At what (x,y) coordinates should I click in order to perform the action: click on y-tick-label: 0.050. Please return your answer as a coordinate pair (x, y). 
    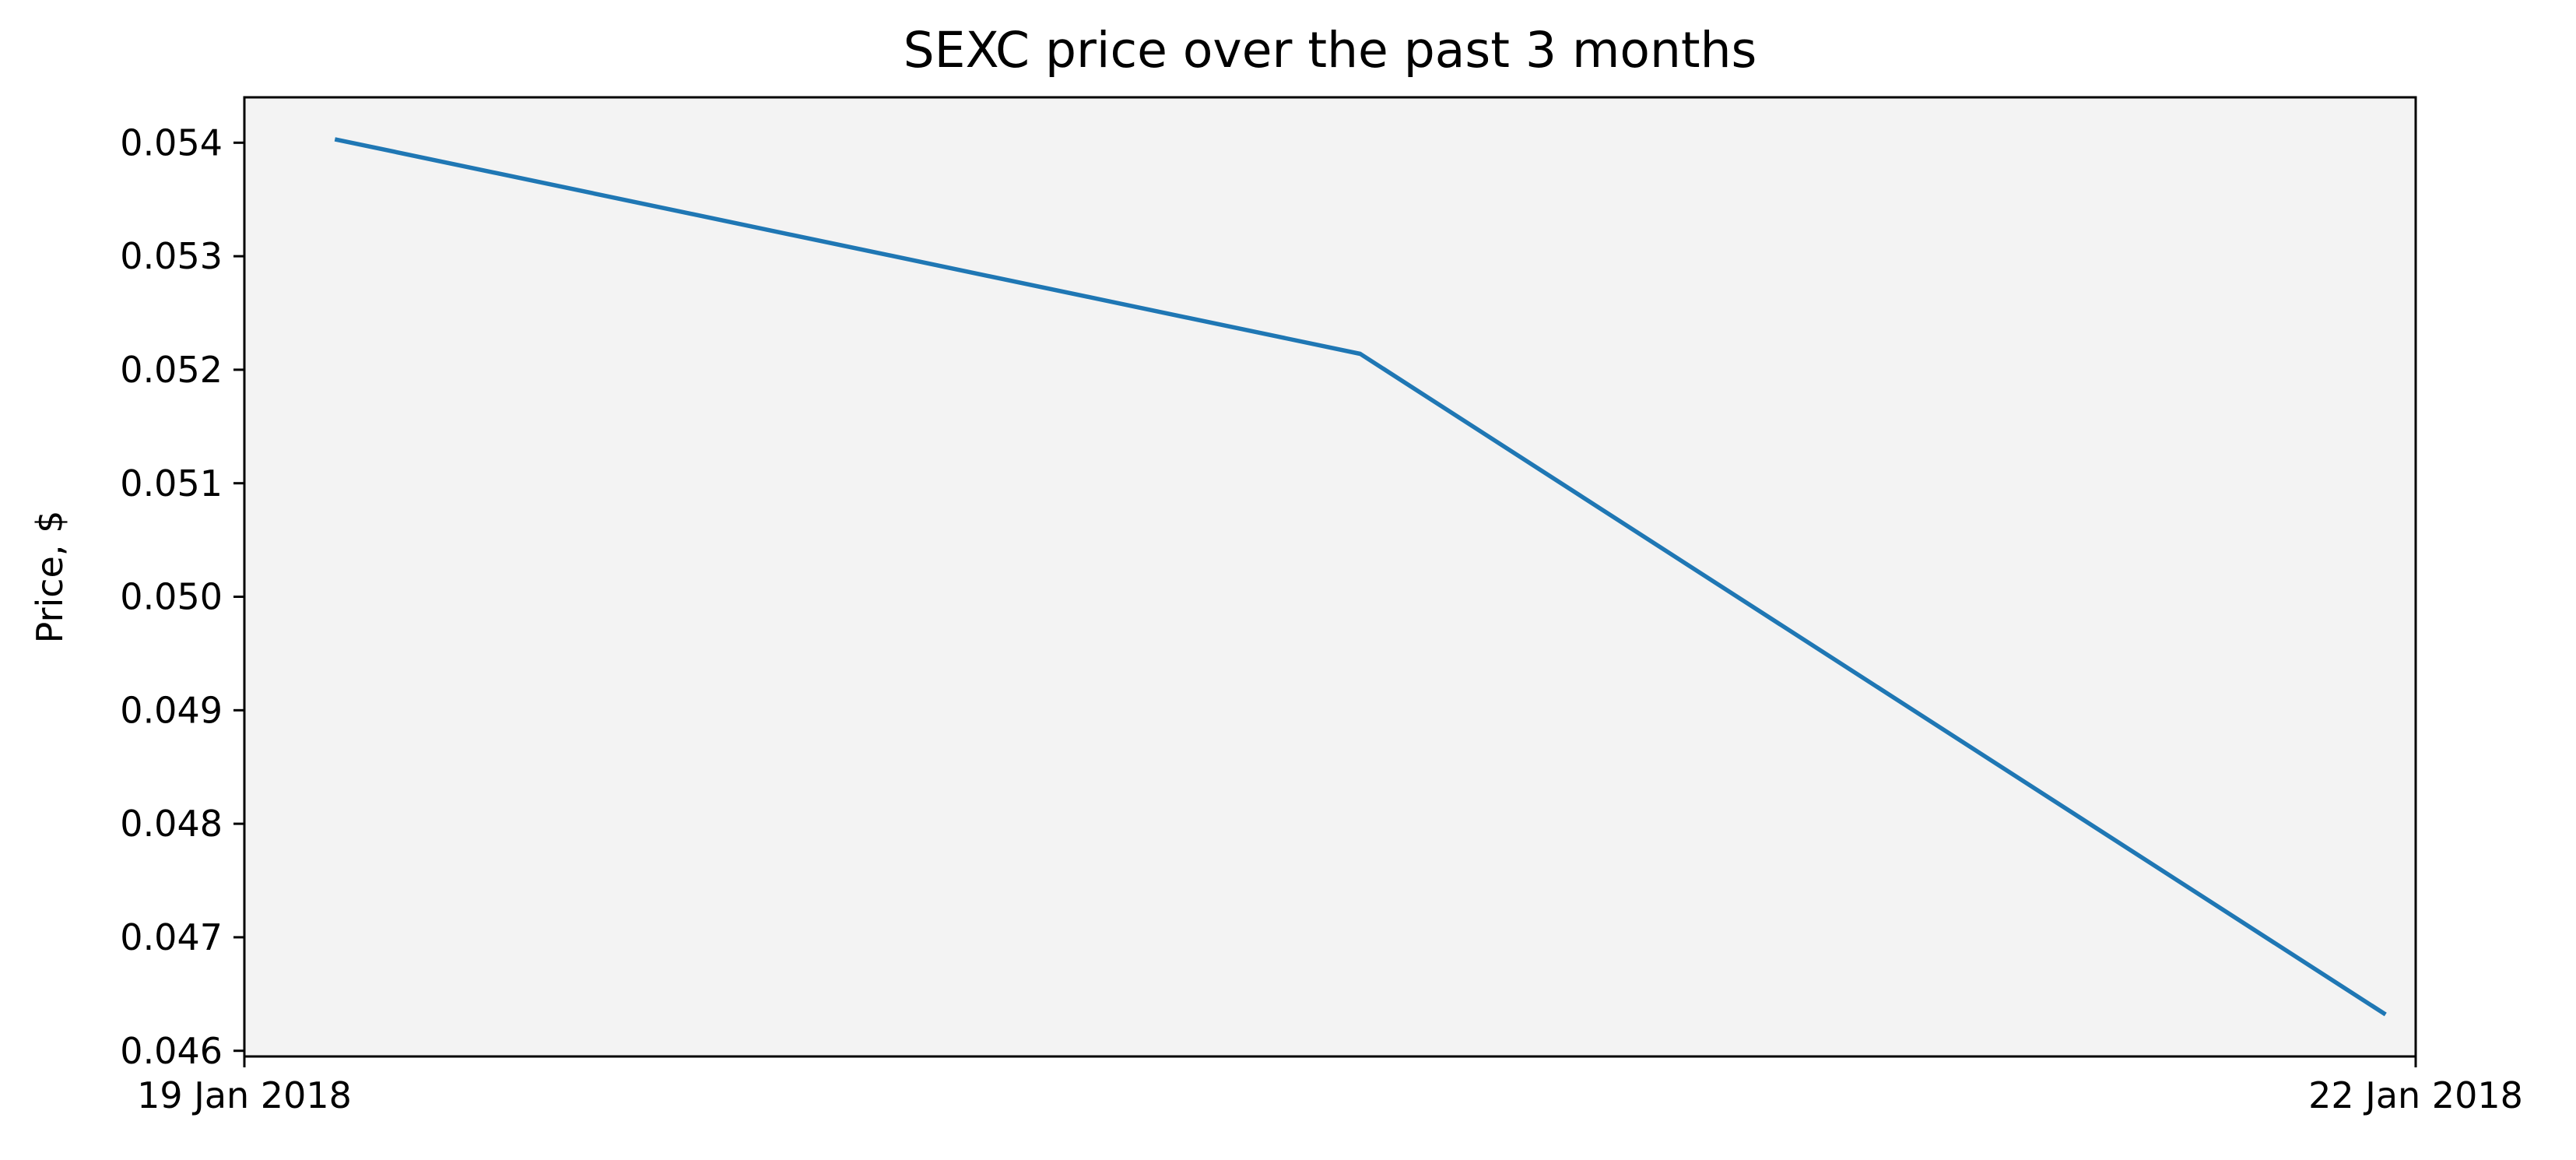
    Looking at the image, I should click on (172, 597).